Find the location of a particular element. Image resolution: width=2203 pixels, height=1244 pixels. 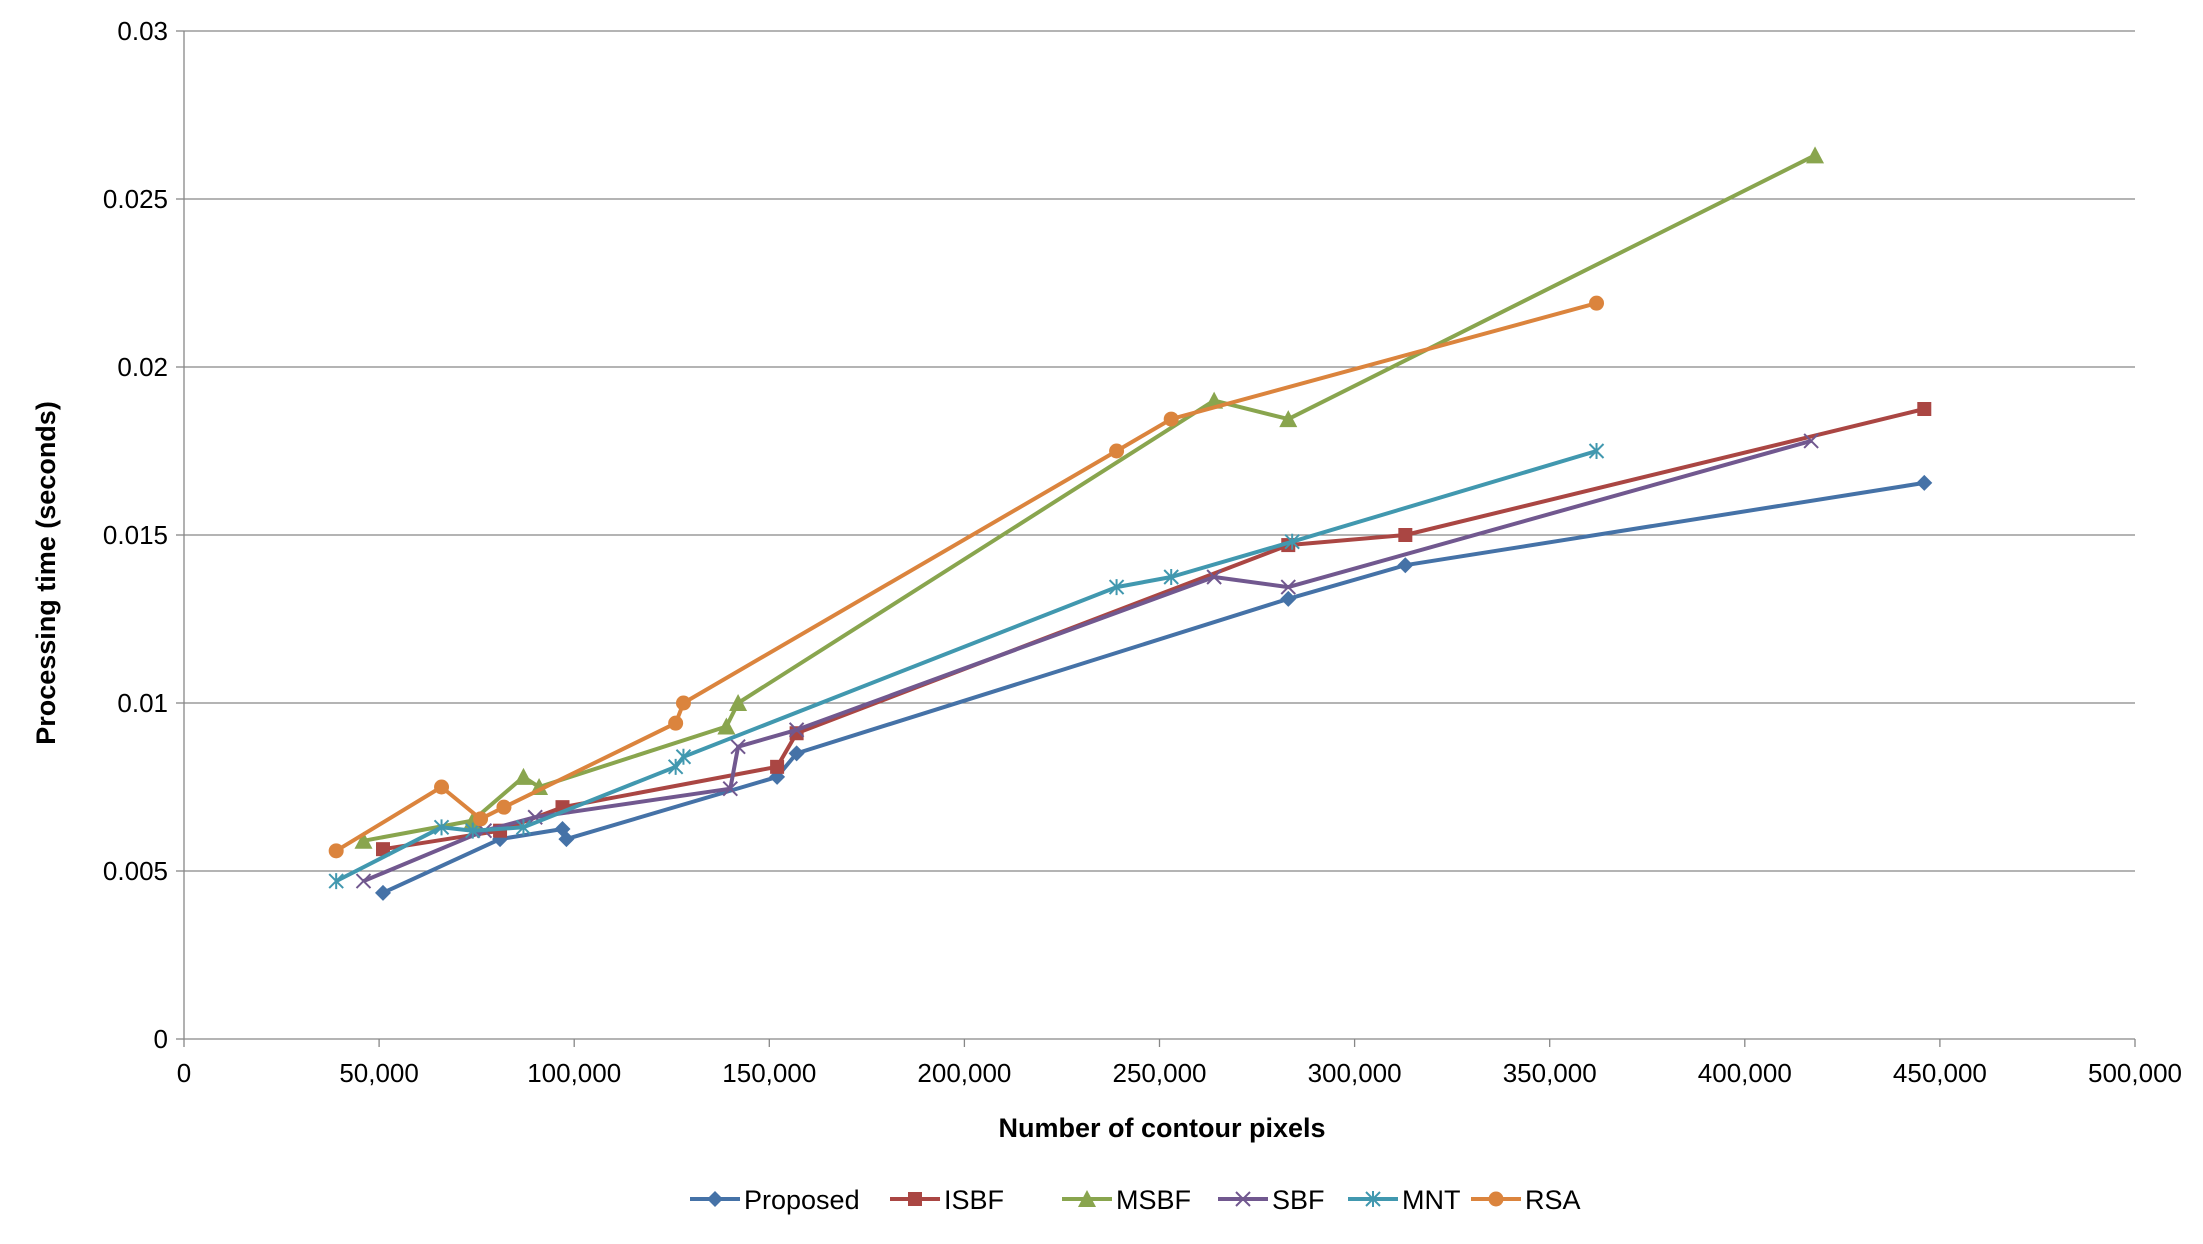

x-axis-title: Number of contour pixels is located at coordinates (1161, 1128).